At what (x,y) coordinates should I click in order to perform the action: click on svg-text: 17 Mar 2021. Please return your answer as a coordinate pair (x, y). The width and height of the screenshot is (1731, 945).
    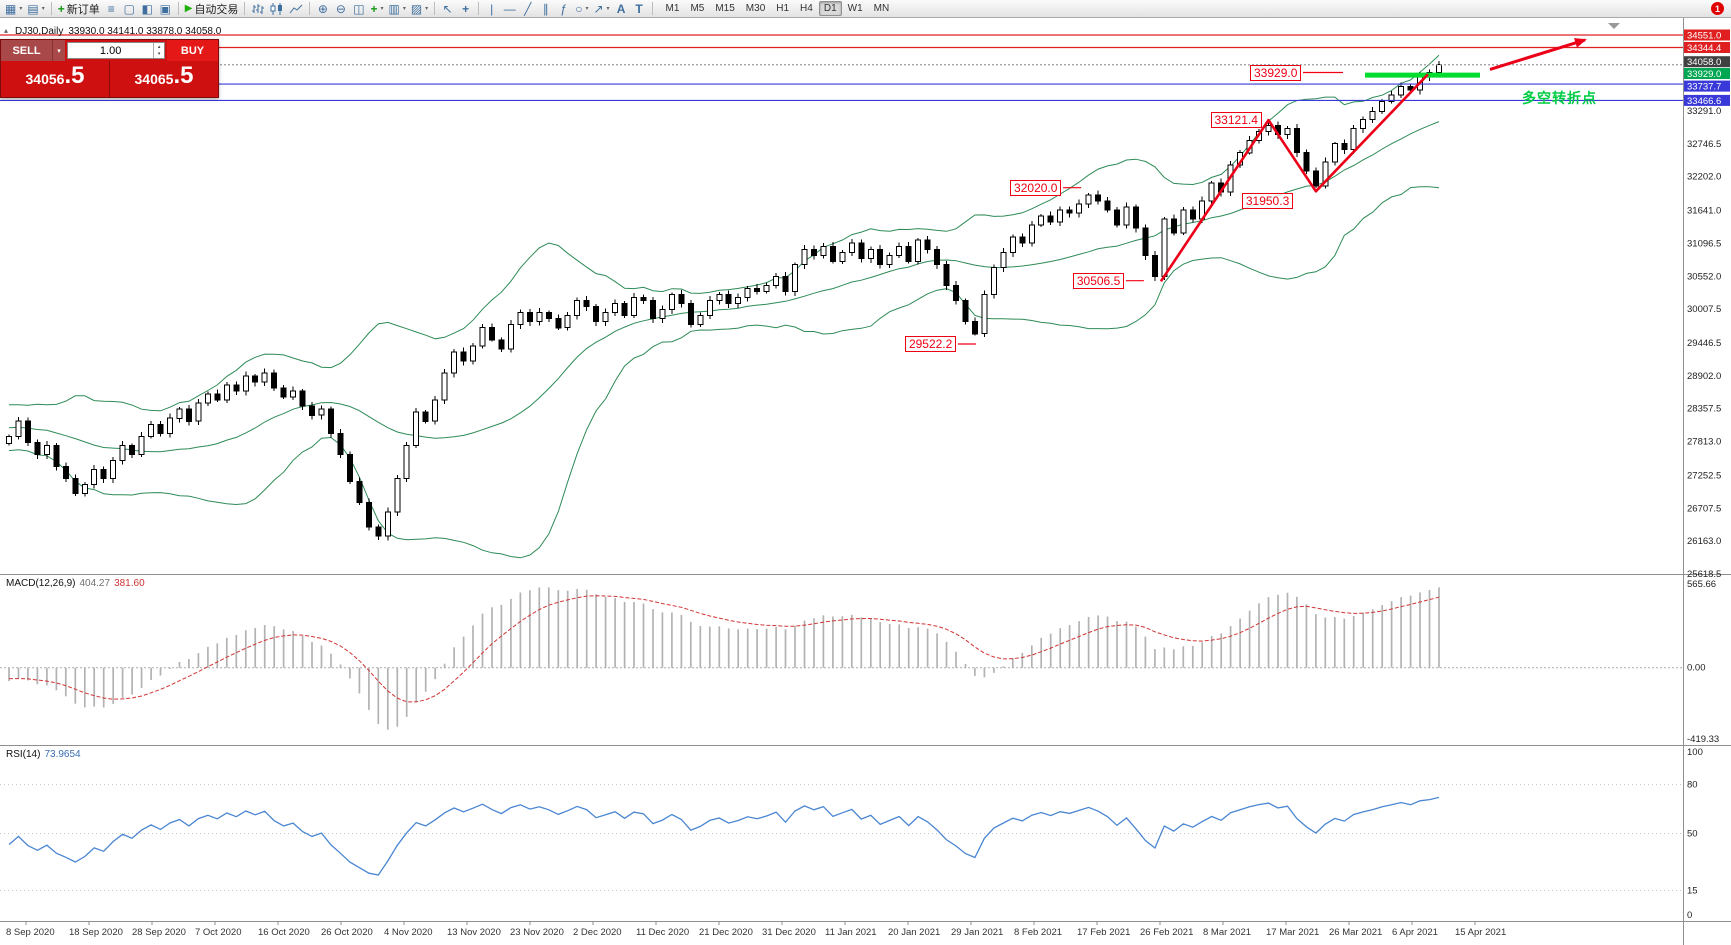
    Looking at the image, I should click on (1292, 932).